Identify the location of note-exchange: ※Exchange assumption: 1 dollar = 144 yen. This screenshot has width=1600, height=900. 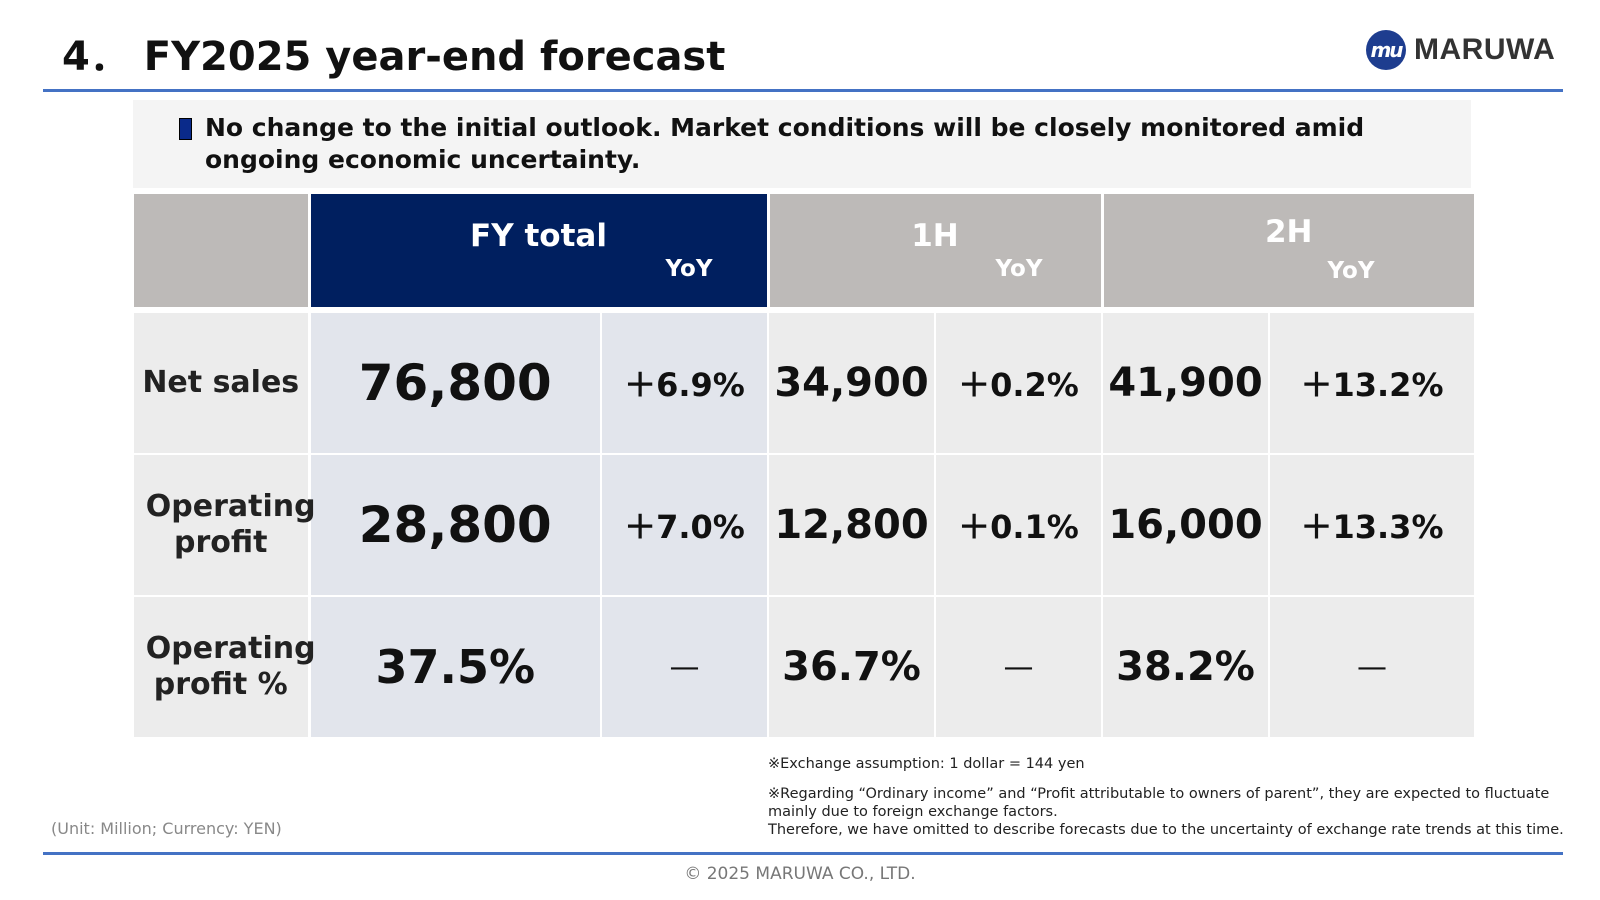
(926, 764).